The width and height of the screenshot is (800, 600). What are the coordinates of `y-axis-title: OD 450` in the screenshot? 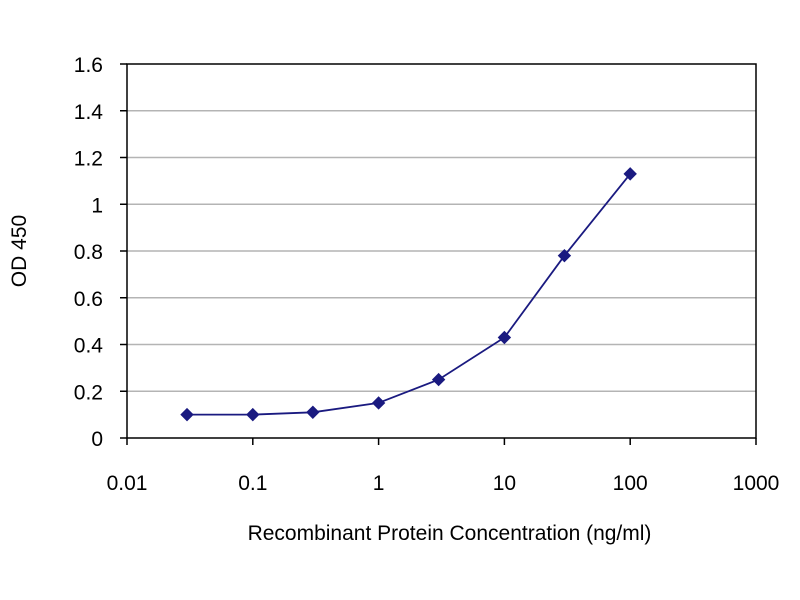 It's located at (19, 251).